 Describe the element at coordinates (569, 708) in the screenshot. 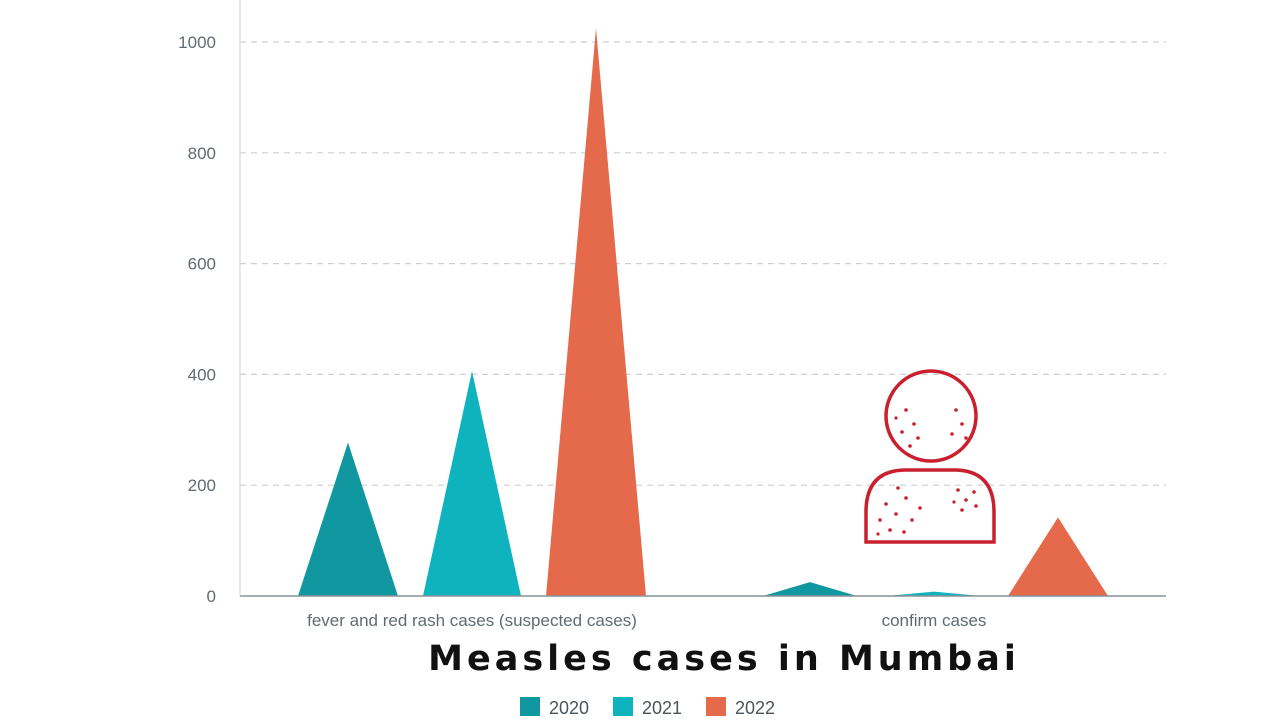

I see `legend-label-2020: 2020` at that location.